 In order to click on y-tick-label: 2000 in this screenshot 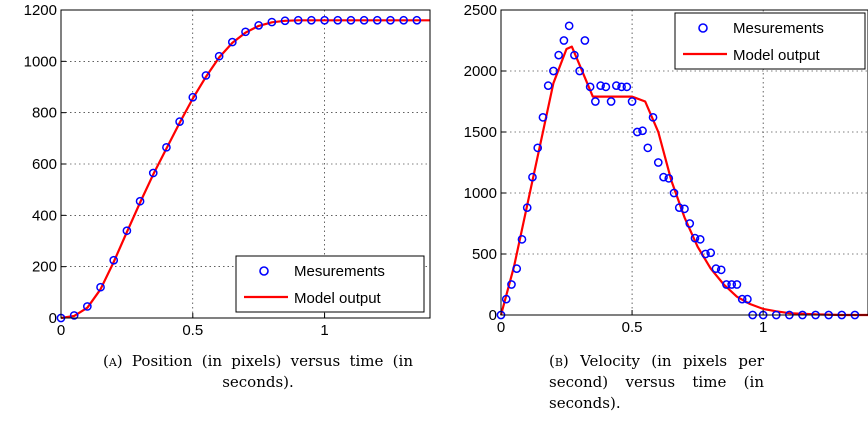, I will do `click(480, 71)`.